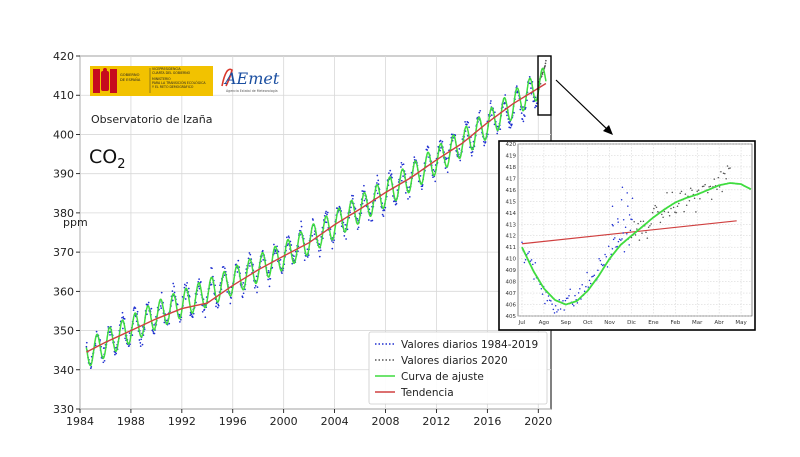  Describe the element at coordinates (719, 323) in the screenshot. I see `inset-x-tick-label: Abr` at that location.